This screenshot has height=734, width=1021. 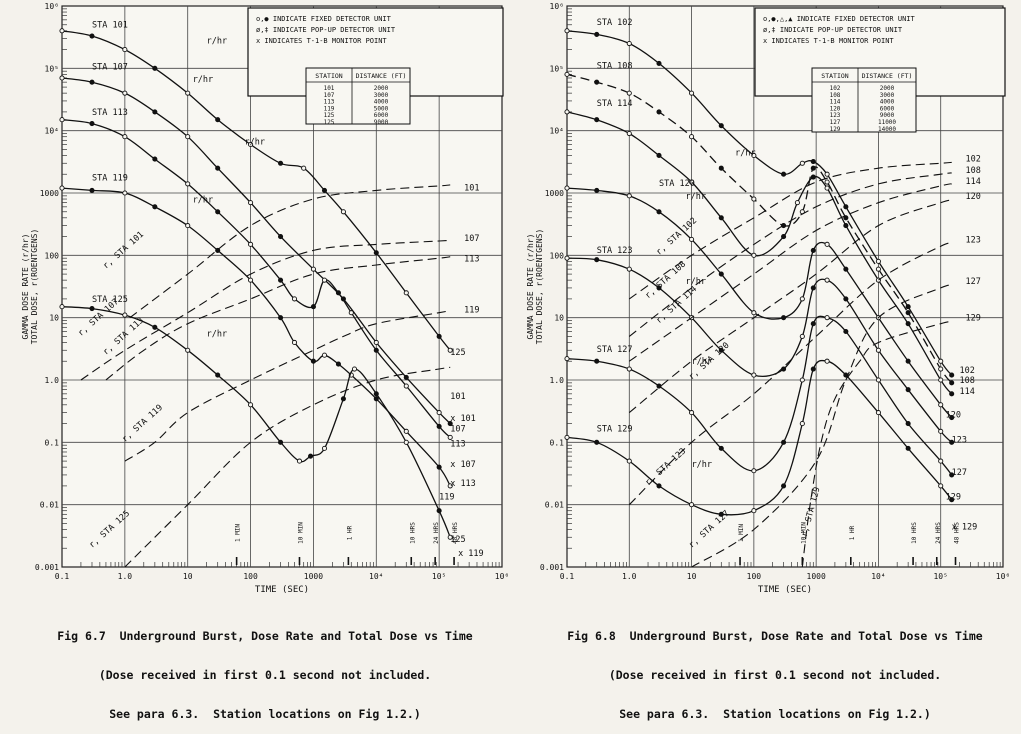 What do you see at coordinates (835, 129) in the screenshot?
I see `station-table-cell: 129` at bounding box center [835, 129].